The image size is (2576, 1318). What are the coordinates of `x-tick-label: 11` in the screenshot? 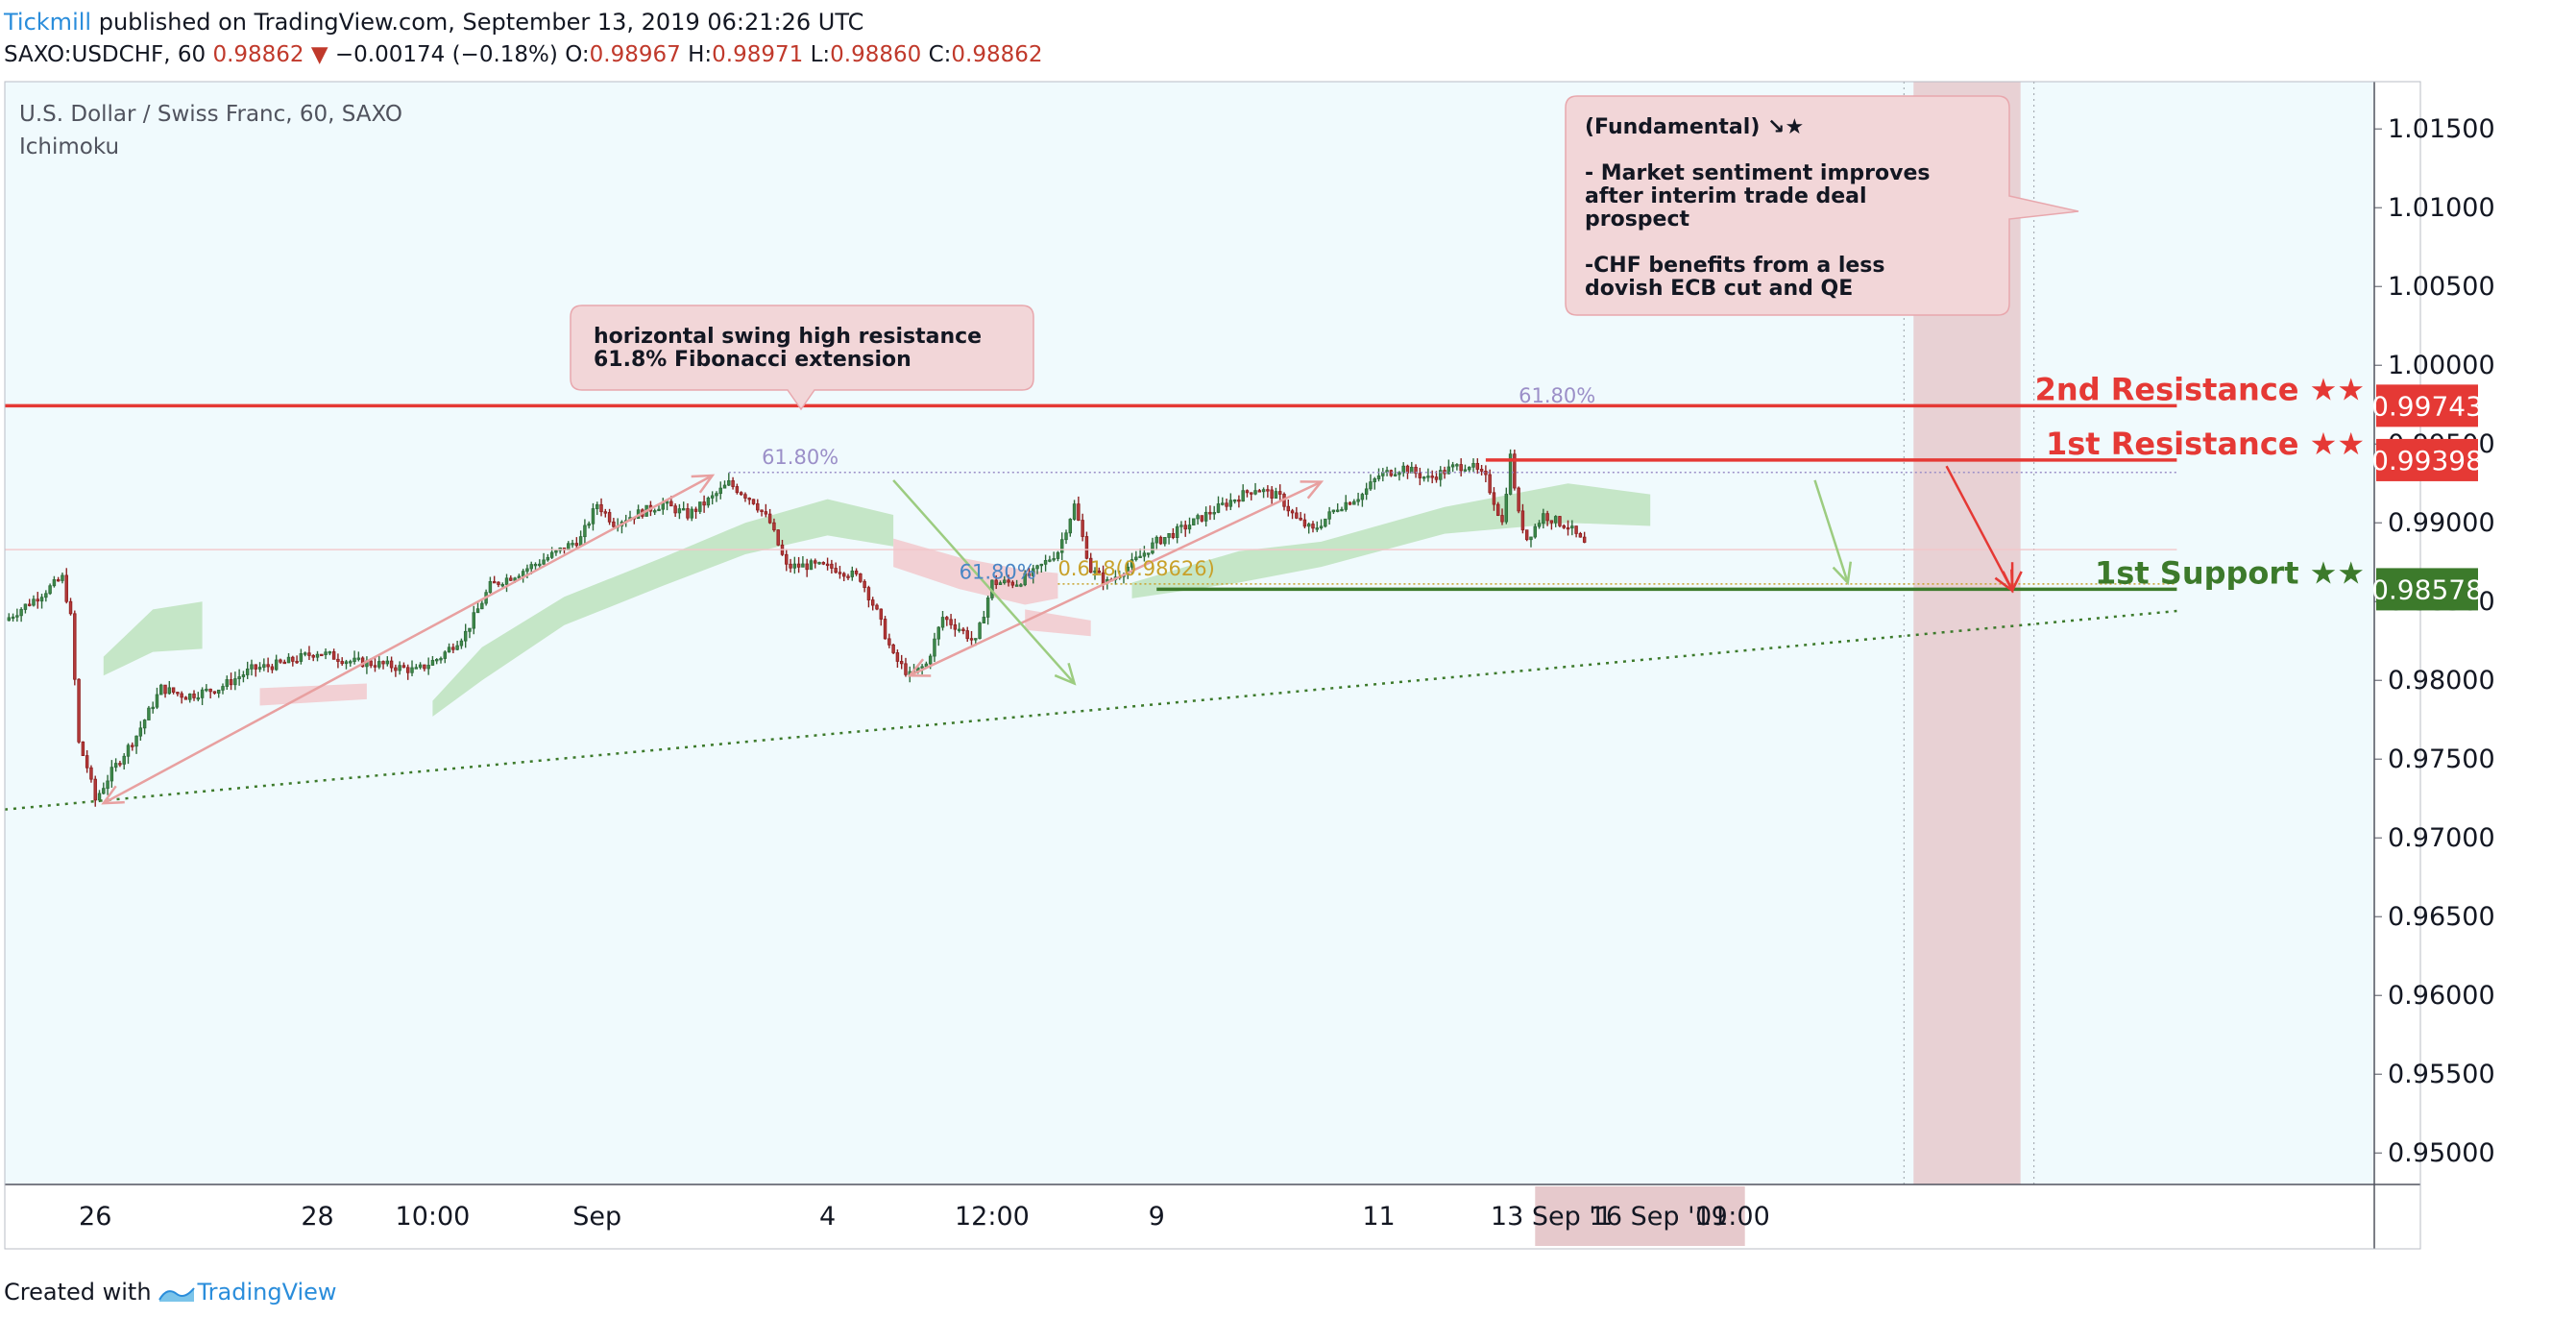 It's located at (1379, 1217).